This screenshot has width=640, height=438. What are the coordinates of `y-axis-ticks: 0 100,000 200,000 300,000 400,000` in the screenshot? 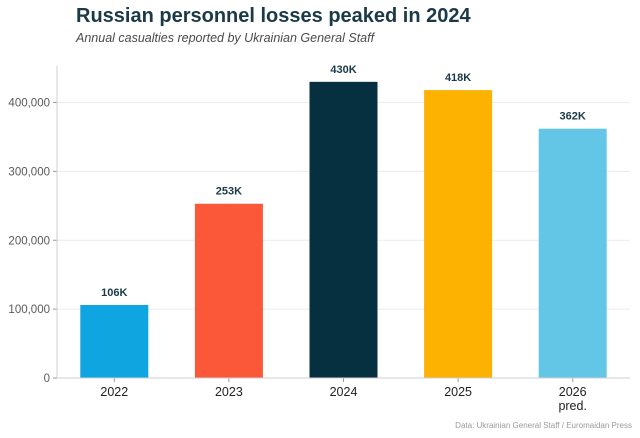 It's located at (32, 241).